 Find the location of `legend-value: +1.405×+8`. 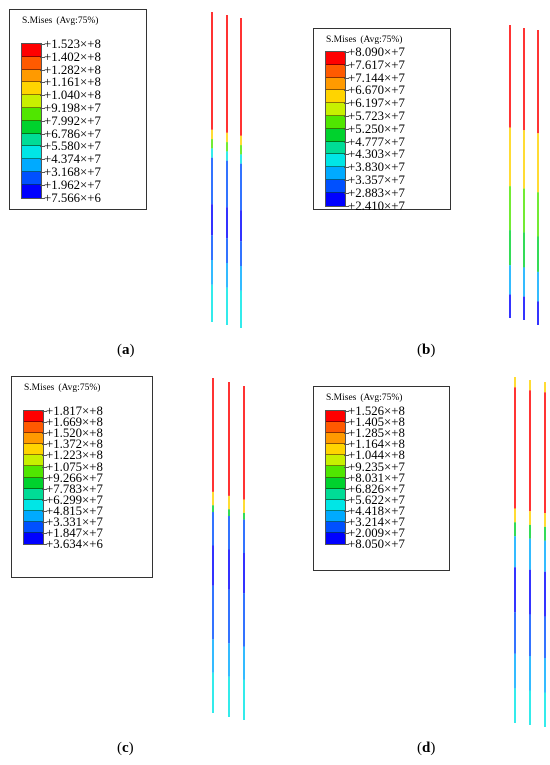

legend-value: +1.405×+8 is located at coordinates (374, 422).